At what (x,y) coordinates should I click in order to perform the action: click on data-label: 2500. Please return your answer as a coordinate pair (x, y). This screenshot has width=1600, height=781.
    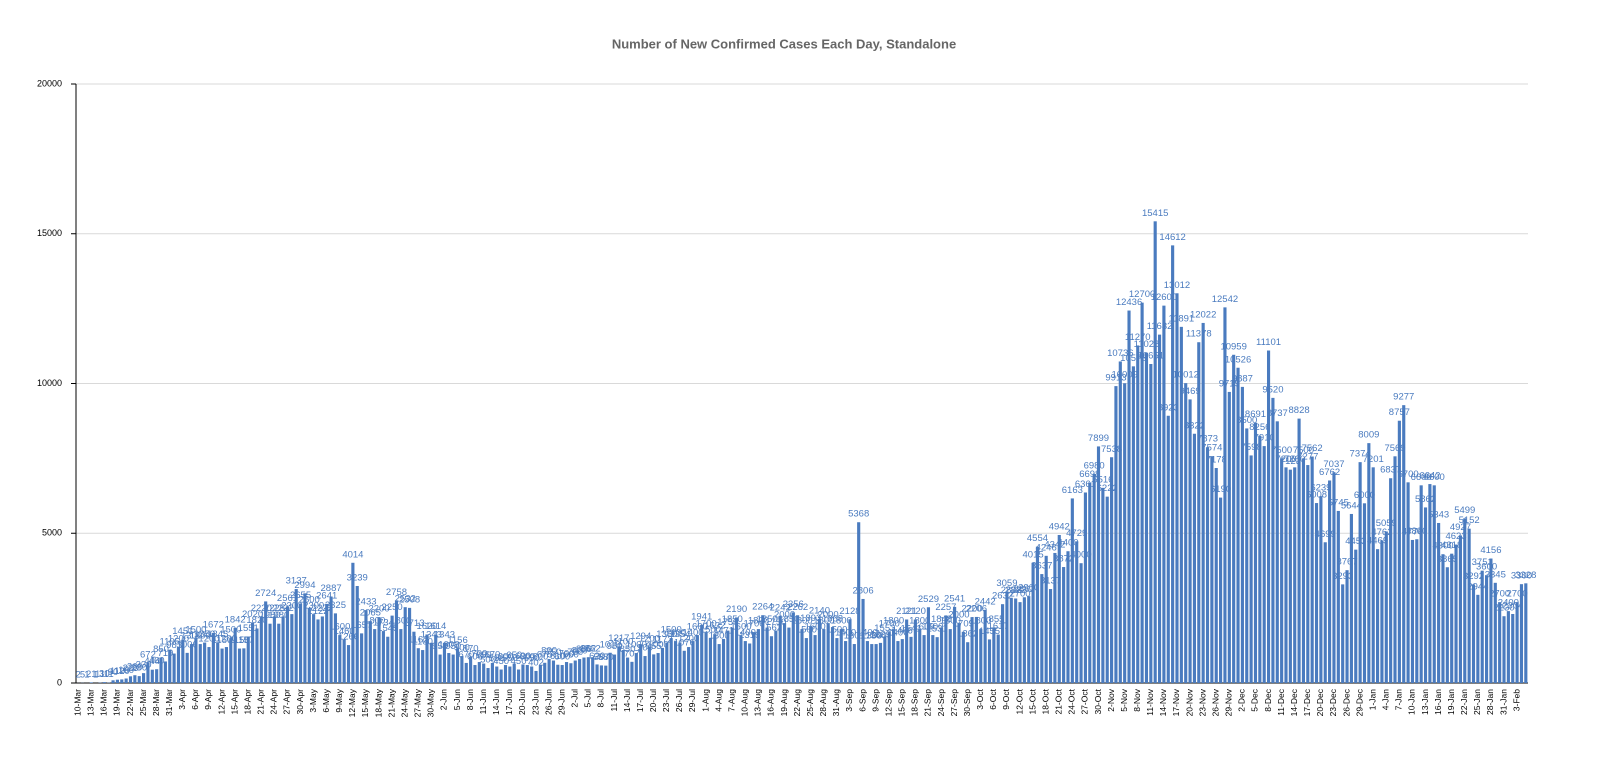
    Looking at the image, I should click on (309, 600).